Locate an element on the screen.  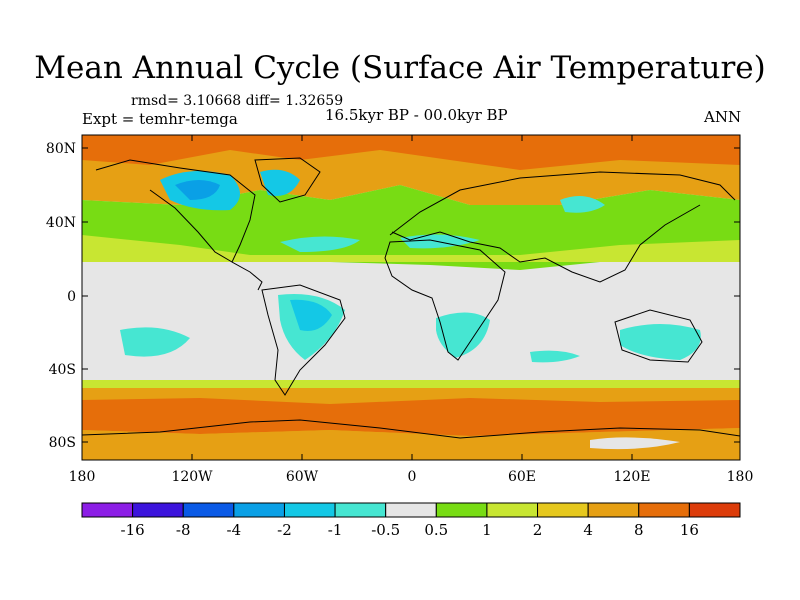
north-pacific-cool-patch is located at coordinates (582, 204).